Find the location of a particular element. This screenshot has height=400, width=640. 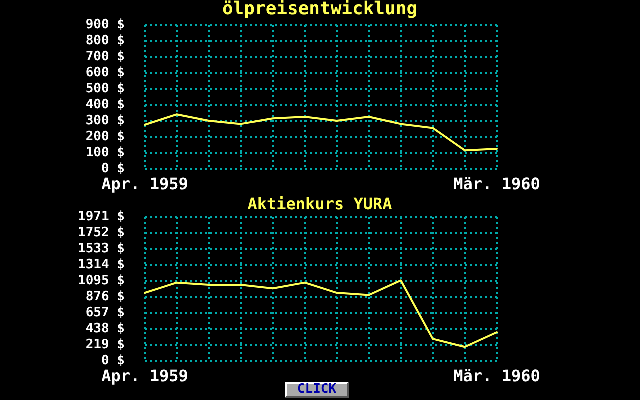

y-tick-label: 438 $ is located at coordinates (105, 329).